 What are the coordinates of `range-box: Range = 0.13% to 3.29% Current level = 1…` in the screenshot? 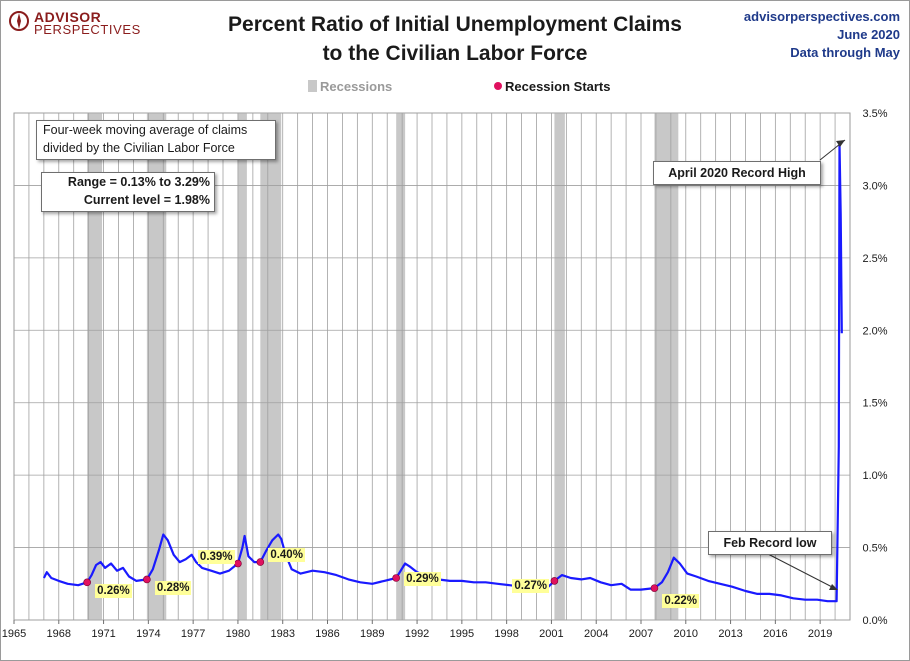 It's located at (128, 192).